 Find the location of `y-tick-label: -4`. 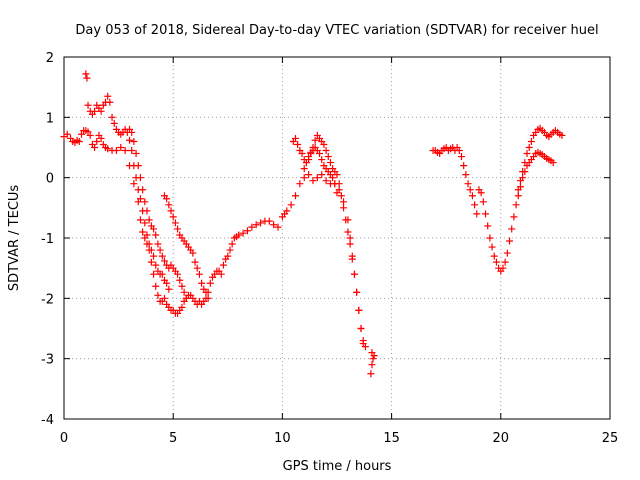

y-tick-label: -4 is located at coordinates (47, 420).